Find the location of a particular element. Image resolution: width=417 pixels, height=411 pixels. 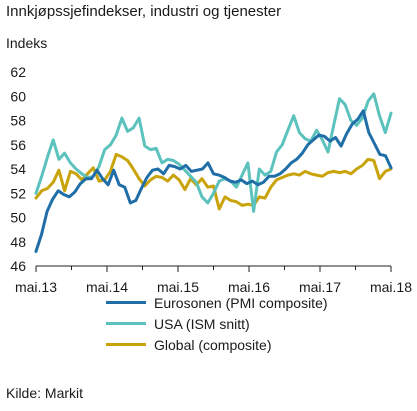

y-tick-label: 62 is located at coordinates (18, 72).